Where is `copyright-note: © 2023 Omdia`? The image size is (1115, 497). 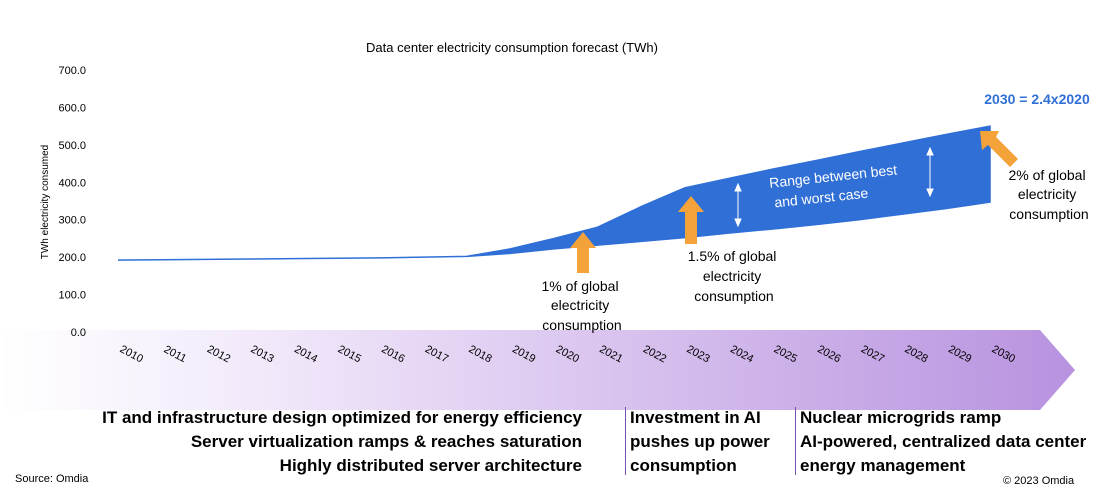 copyright-note: © 2023 Omdia is located at coordinates (1039, 481).